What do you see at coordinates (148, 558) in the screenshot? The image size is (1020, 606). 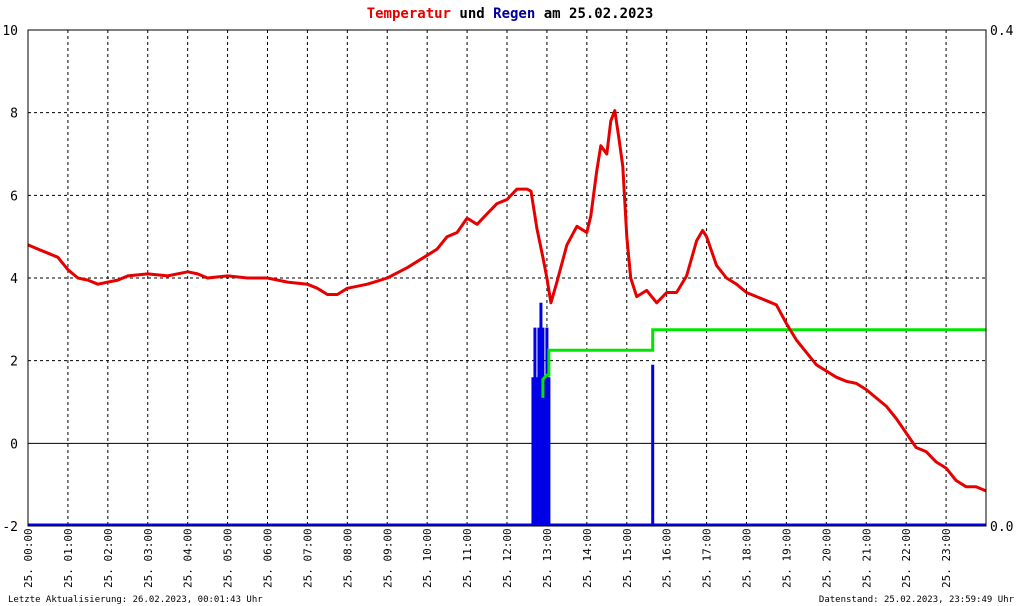 I see `x-tick-label: 25. 03:00` at bounding box center [148, 558].